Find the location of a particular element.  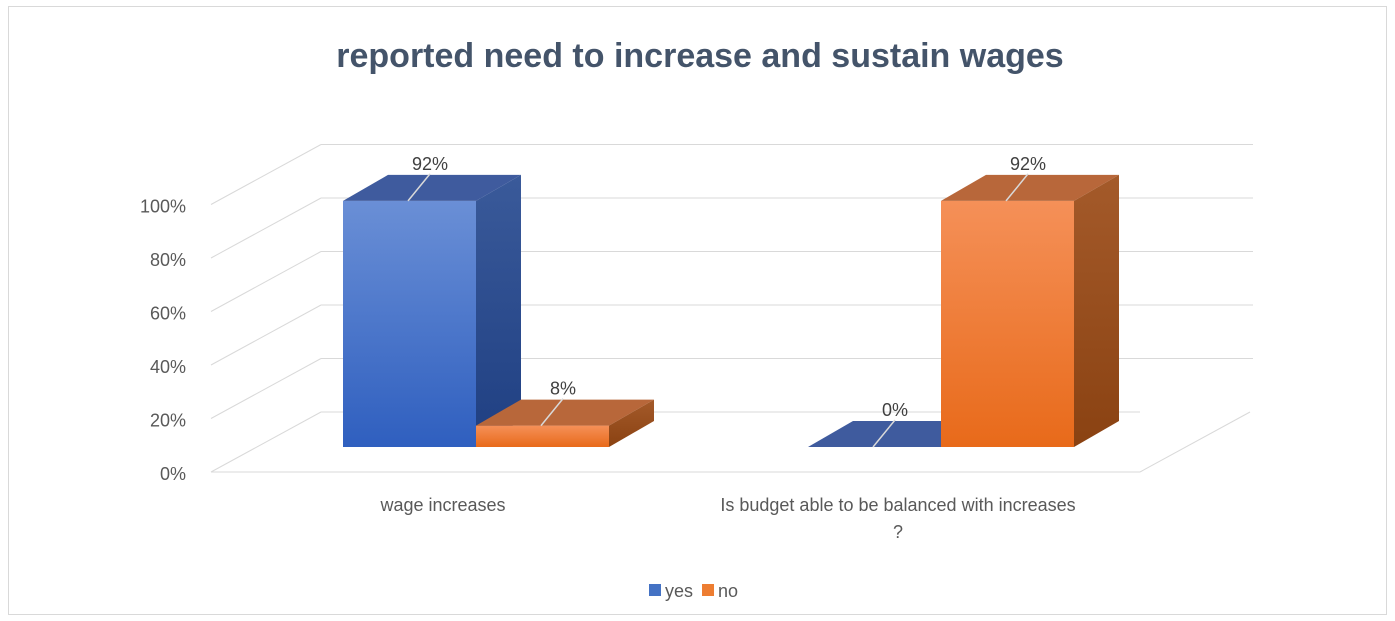

legend-label: no is located at coordinates (728, 591).